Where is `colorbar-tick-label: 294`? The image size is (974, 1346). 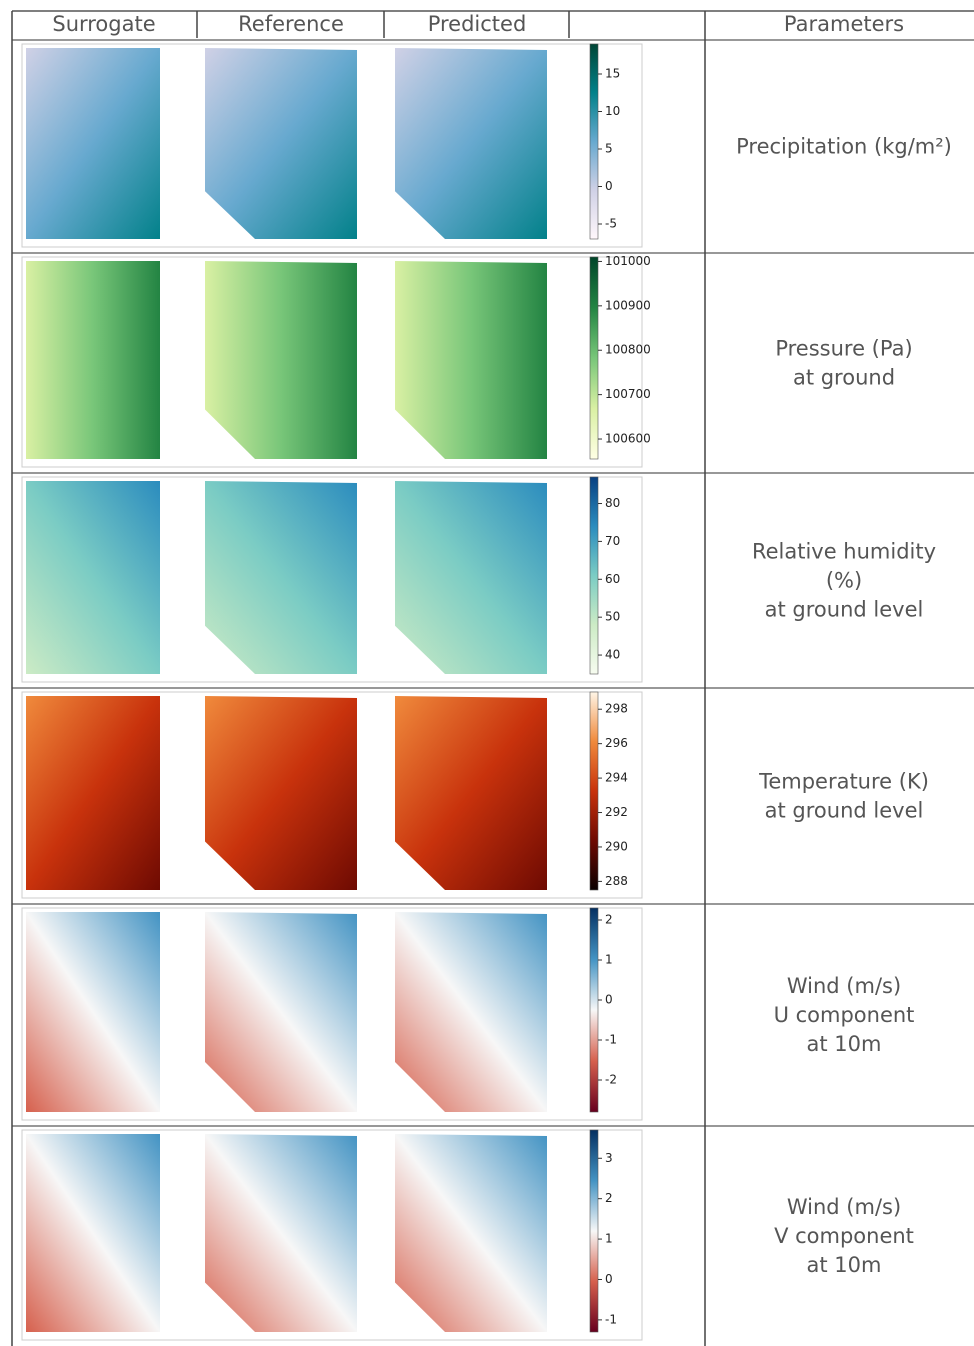
colorbar-tick-label: 294 is located at coordinates (616, 778).